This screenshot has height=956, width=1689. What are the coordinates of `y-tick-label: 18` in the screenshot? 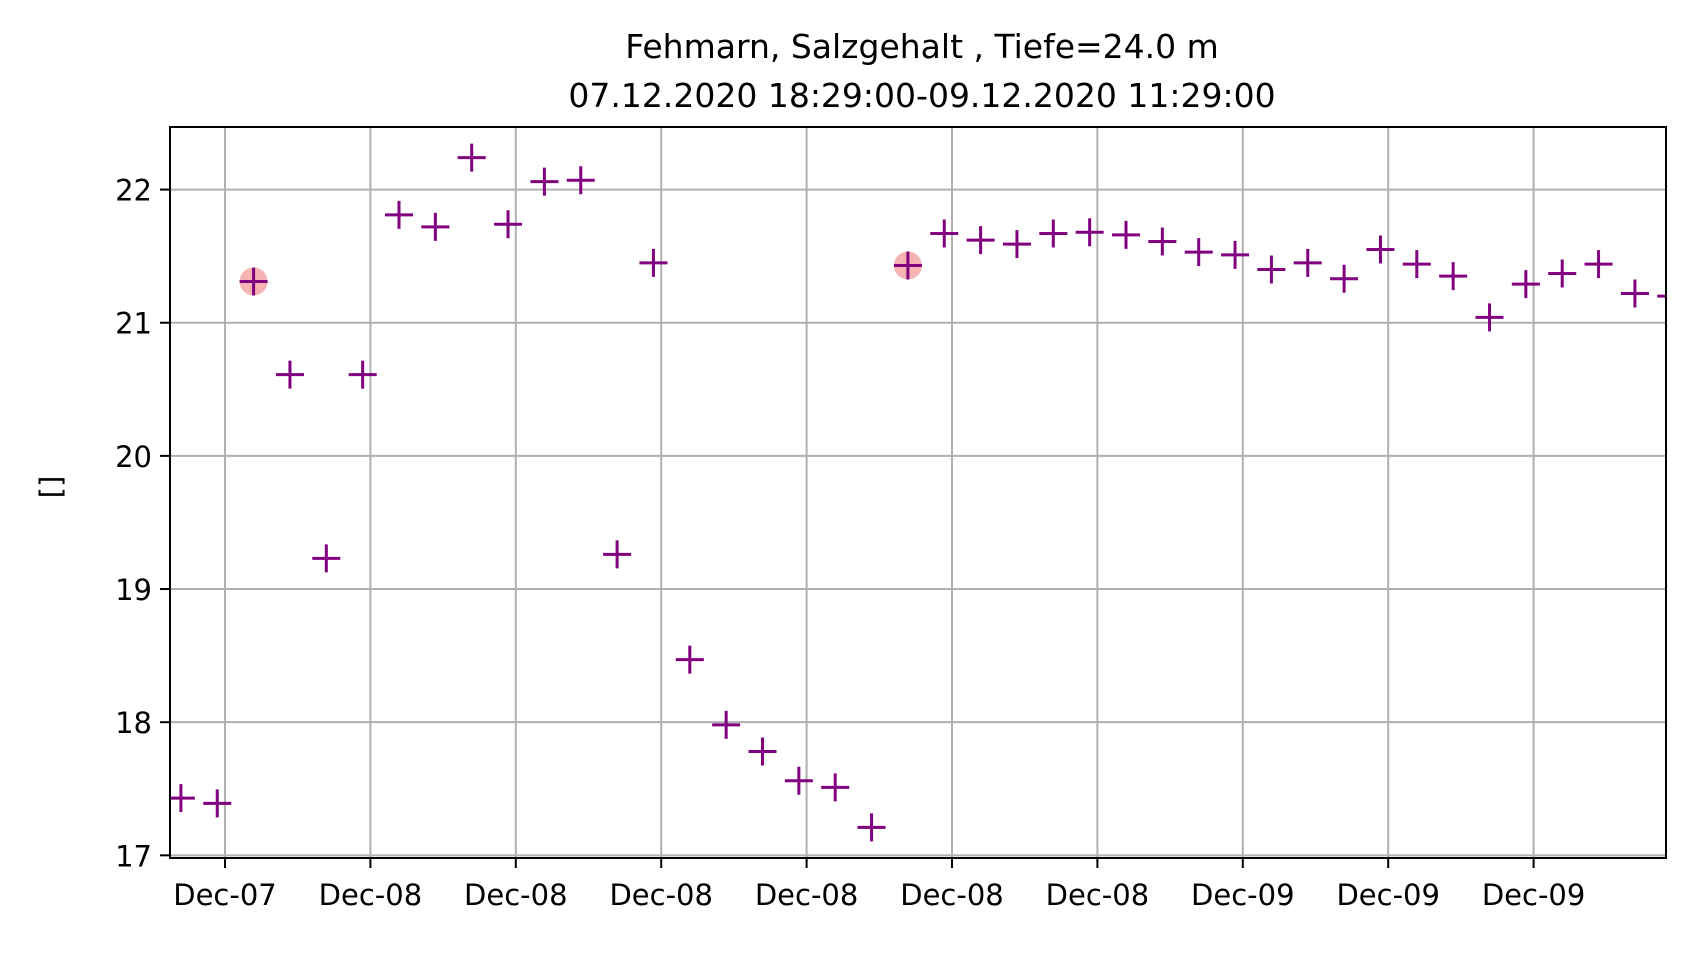 It's located at (133, 723).